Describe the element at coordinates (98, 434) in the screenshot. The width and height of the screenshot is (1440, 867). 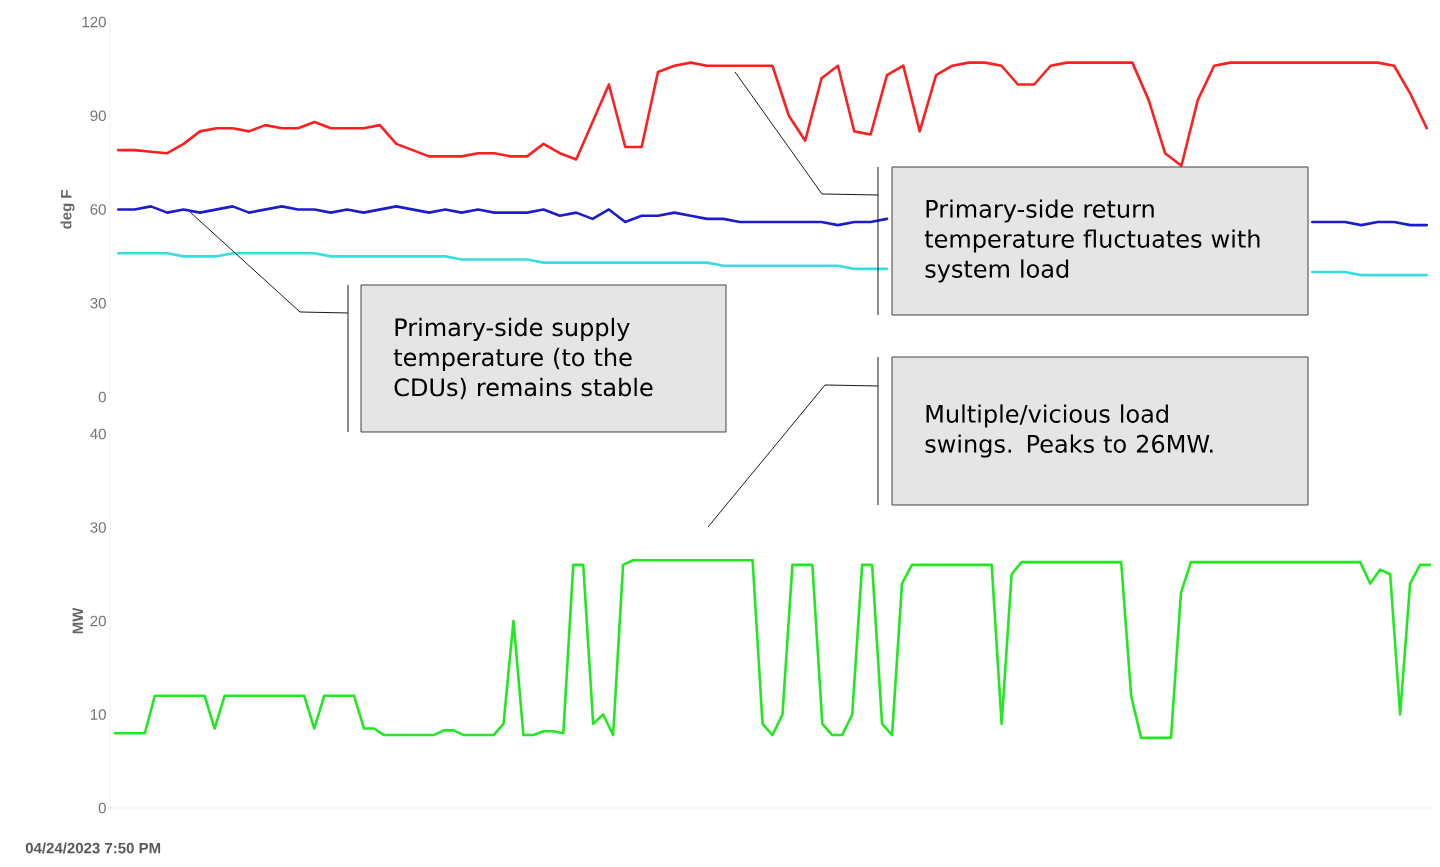
I see `y-tick-label: 40` at that location.